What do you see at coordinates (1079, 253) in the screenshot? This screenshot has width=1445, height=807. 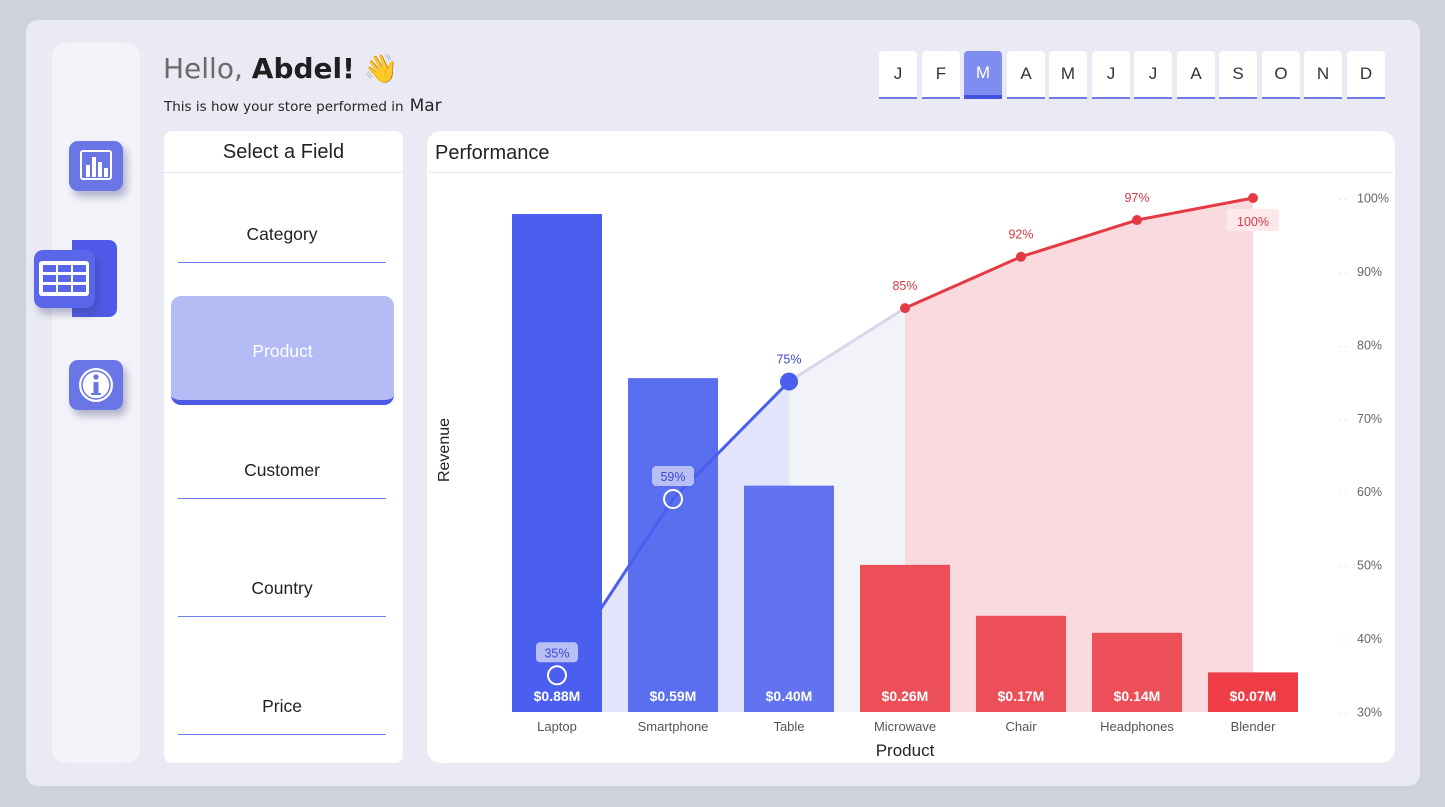 I see `cumulative-line-red` at bounding box center [1079, 253].